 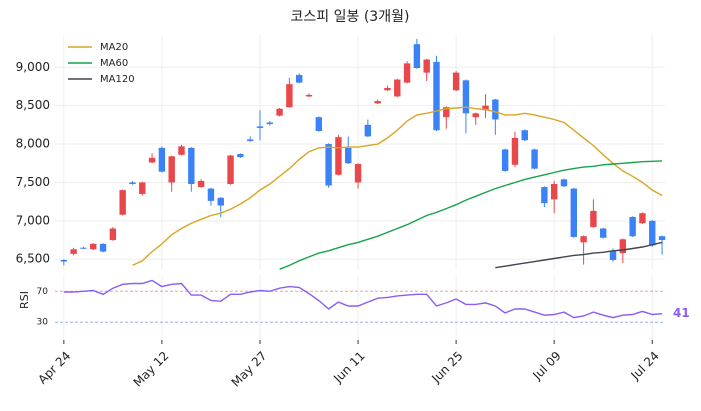 What do you see at coordinates (33, 144) in the screenshot?
I see `y-tick-label: 8,000` at bounding box center [33, 144].